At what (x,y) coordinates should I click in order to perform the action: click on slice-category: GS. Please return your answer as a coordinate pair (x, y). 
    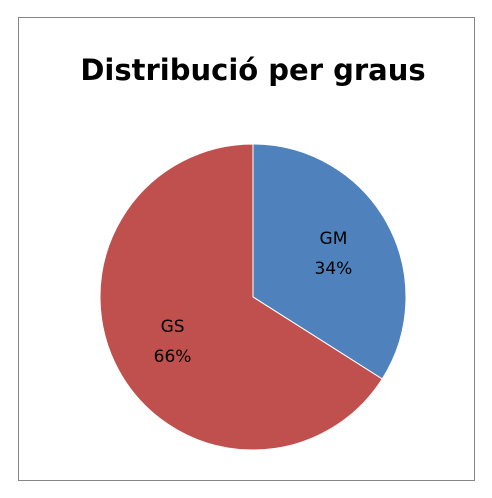
    Looking at the image, I should click on (173, 327).